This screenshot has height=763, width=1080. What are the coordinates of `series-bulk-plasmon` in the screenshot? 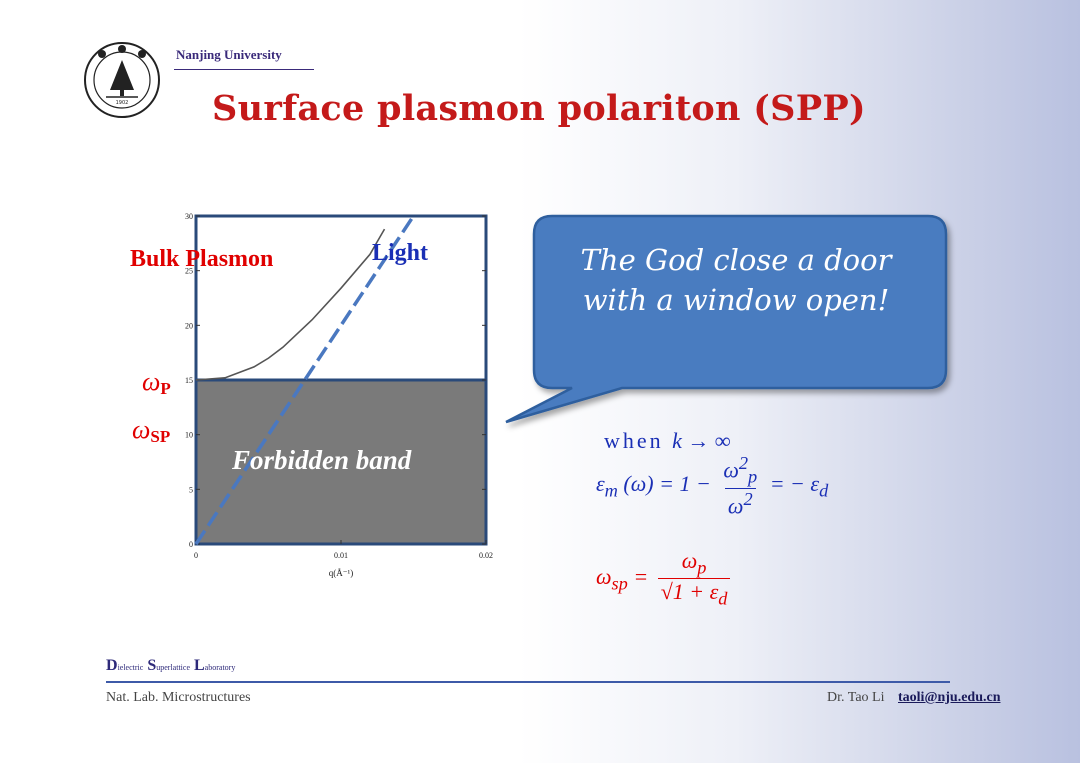 It's located at (290, 304).